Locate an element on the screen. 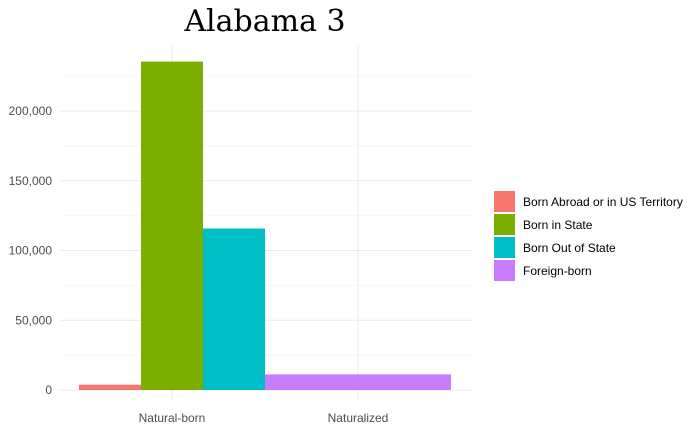 The width and height of the screenshot is (700, 432). y-tick-label: 100,000 is located at coordinates (31, 251).